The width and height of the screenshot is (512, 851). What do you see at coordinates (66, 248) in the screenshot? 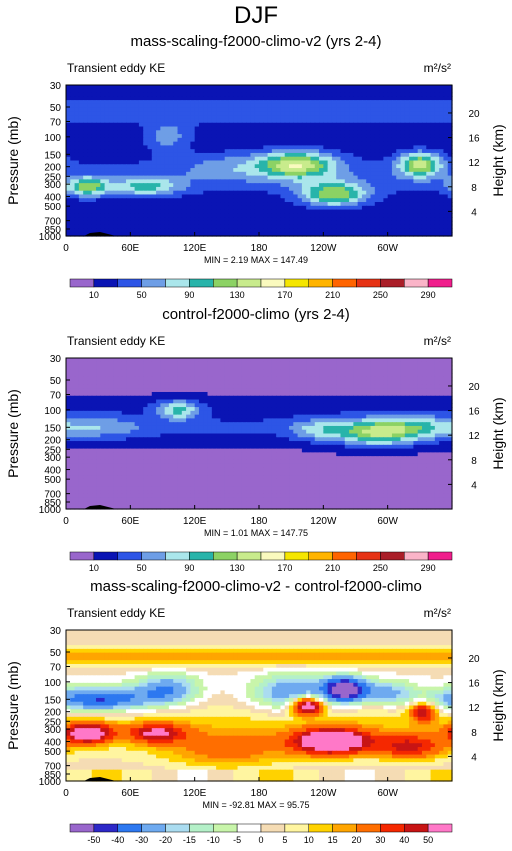
I see `x-tick-label: 0` at bounding box center [66, 248].